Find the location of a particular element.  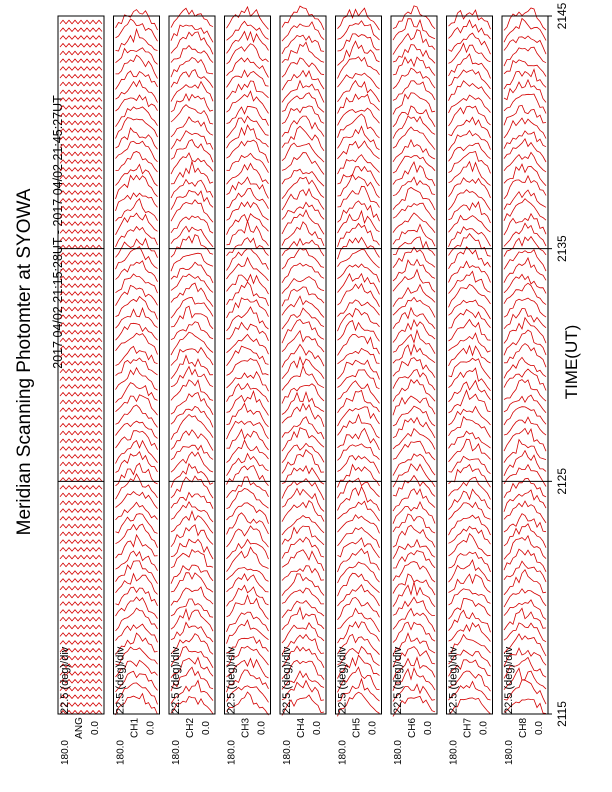

panel-ylabel: CH8 is located at coordinates (523, 728).